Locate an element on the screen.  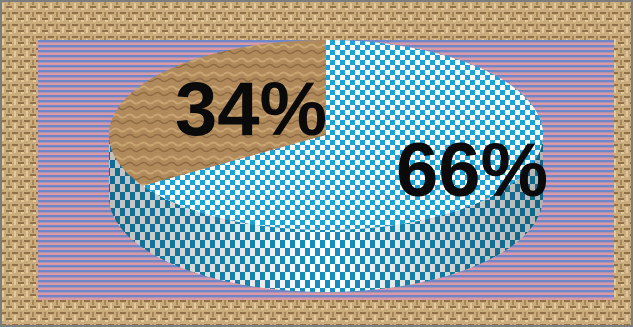
slice-label-major: 66% is located at coordinates (472, 170).